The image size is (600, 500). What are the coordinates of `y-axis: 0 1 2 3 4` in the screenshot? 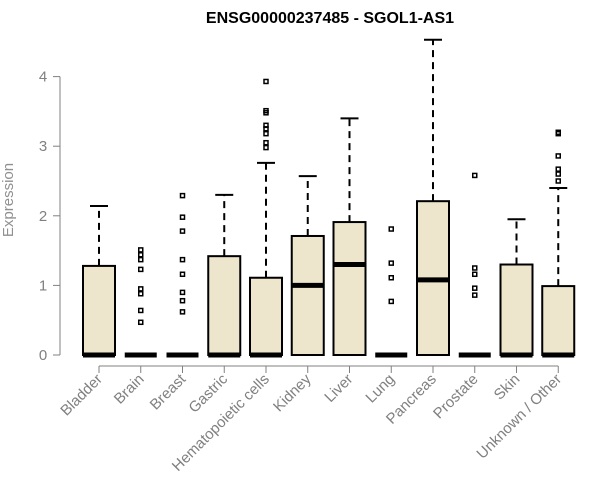 It's located at (50, 216).